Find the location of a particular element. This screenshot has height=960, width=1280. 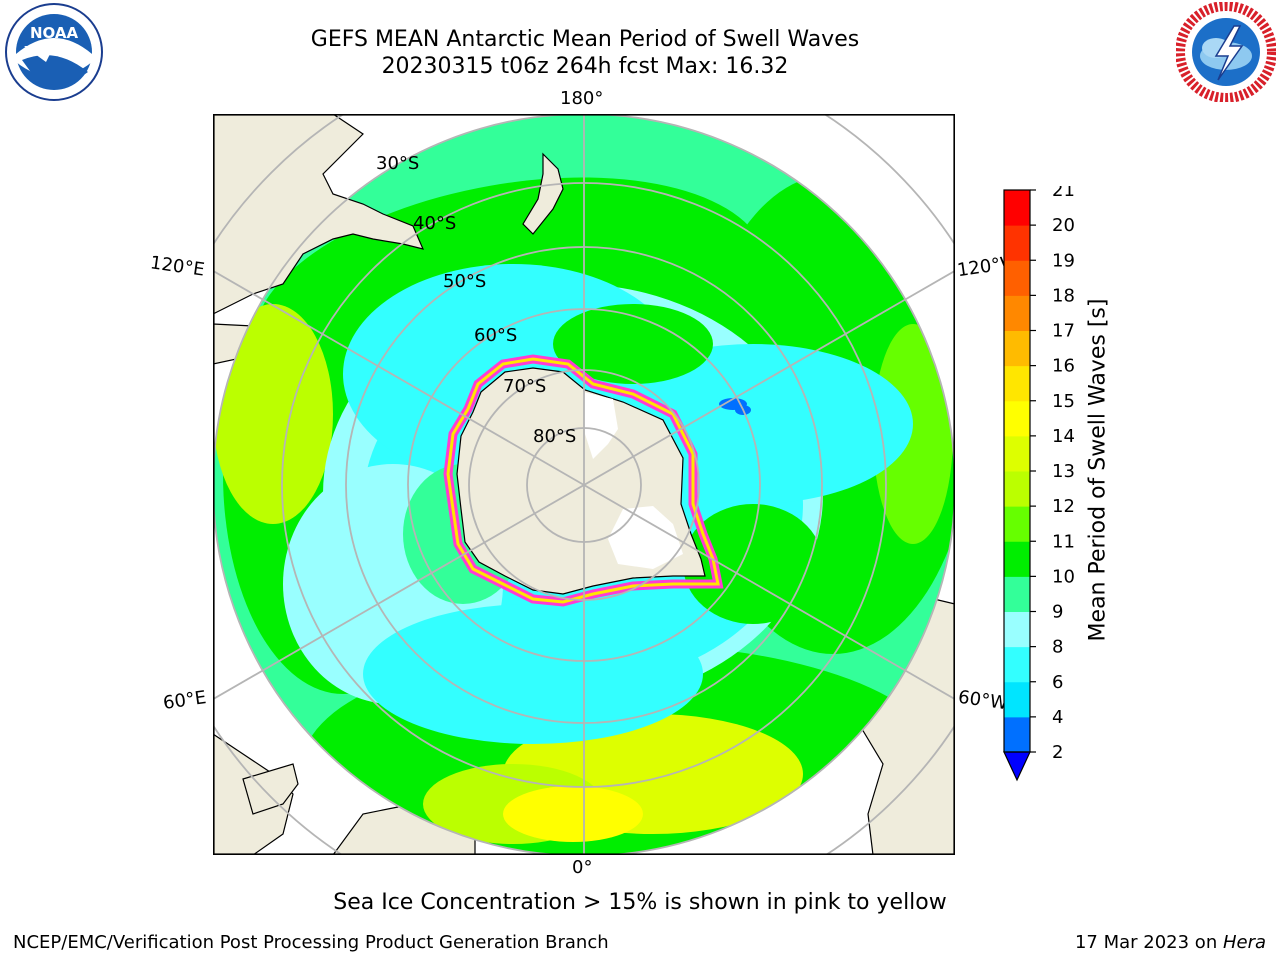

colorbar-tick-label: 6 is located at coordinates (1057, 682).